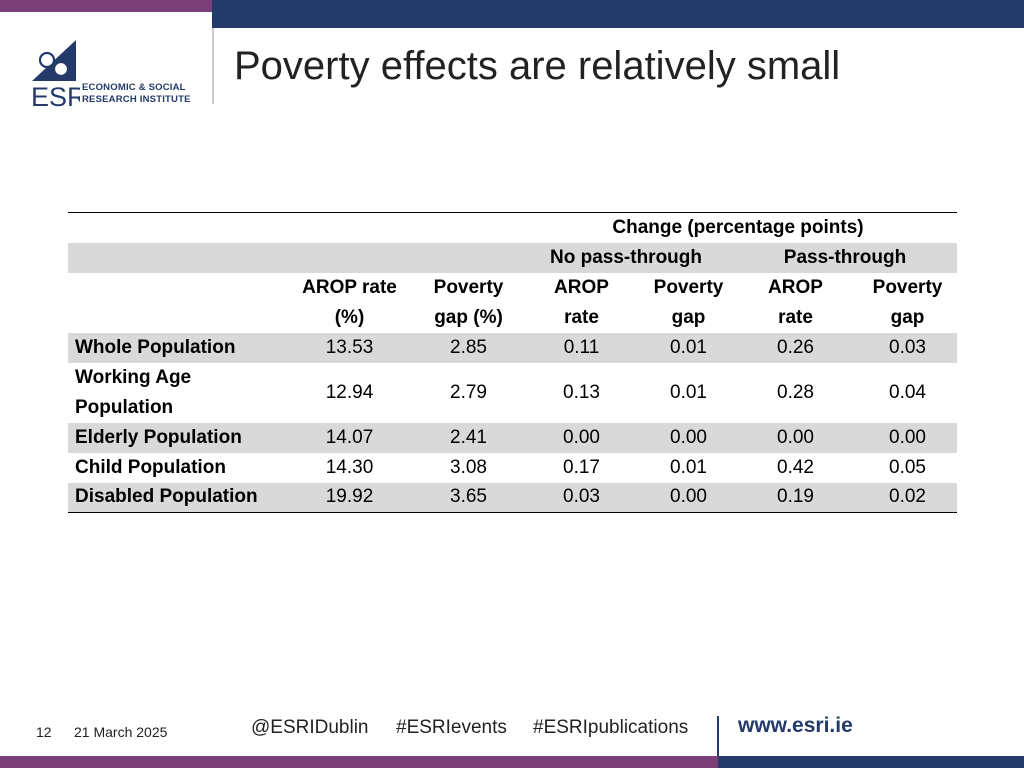 The height and width of the screenshot is (768, 1024). Describe the element at coordinates (121, 732) in the screenshot. I see `slide-date: 21 March 2025` at that location.